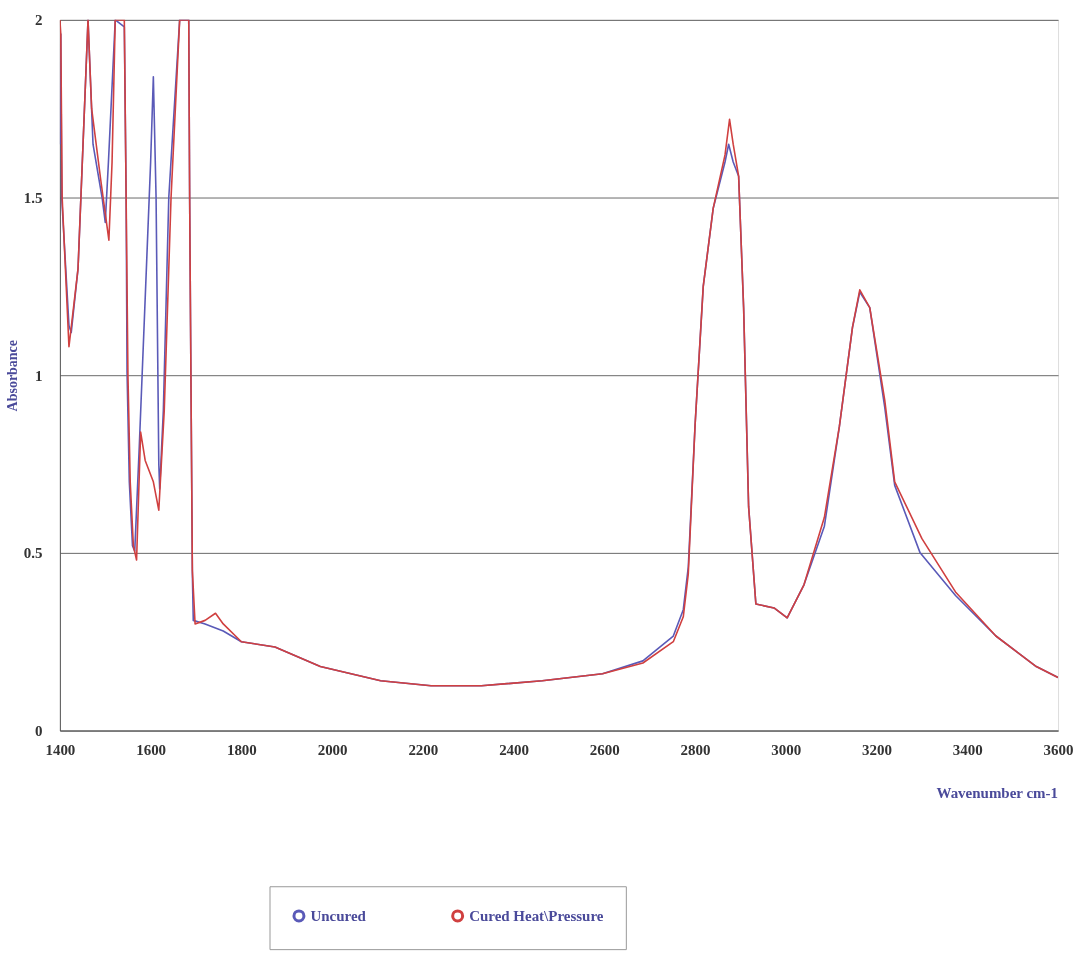 Image resolution: width=1081 pixels, height=963 pixels. Describe the element at coordinates (338, 915) in the screenshot. I see `legend-label: Uncured` at that location.